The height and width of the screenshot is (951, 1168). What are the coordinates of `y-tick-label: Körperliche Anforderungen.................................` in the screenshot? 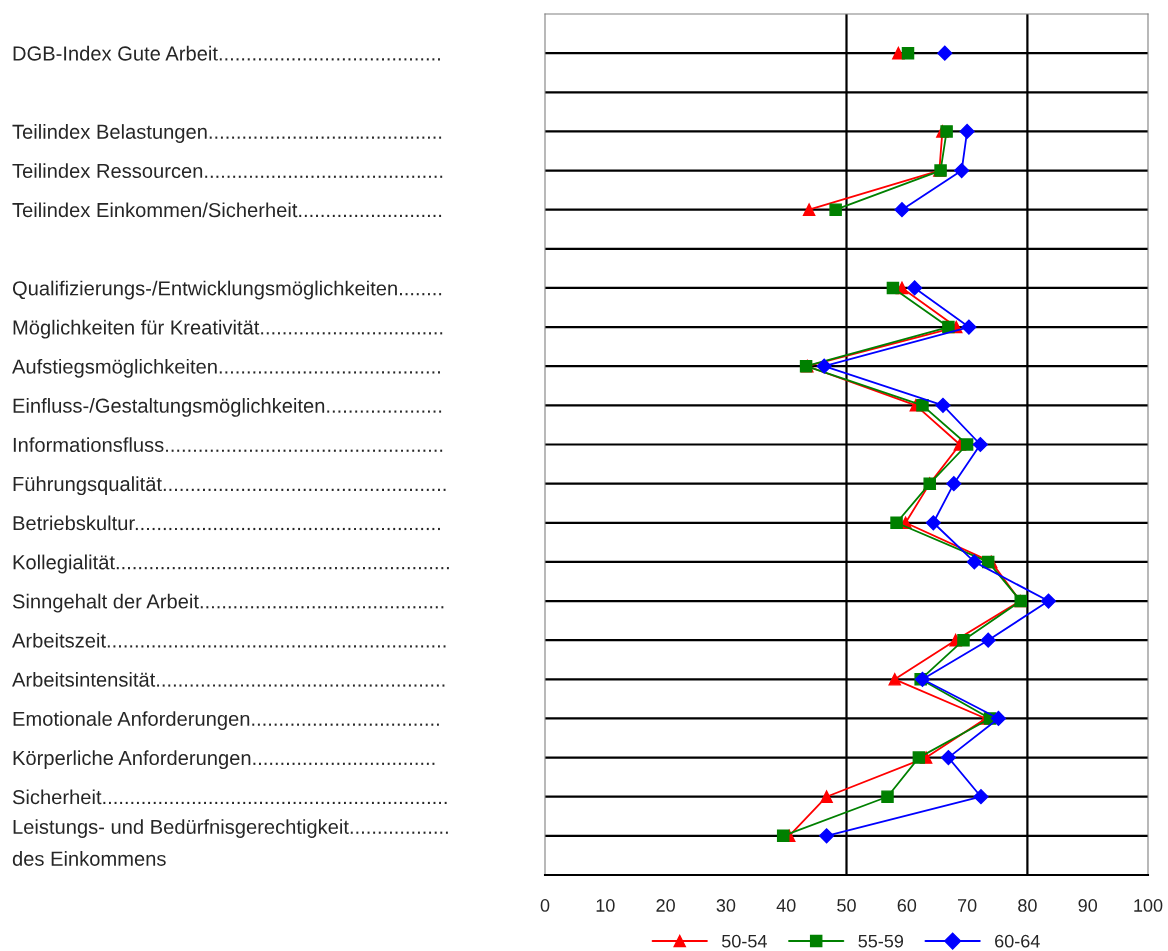 It's located at (224, 760).